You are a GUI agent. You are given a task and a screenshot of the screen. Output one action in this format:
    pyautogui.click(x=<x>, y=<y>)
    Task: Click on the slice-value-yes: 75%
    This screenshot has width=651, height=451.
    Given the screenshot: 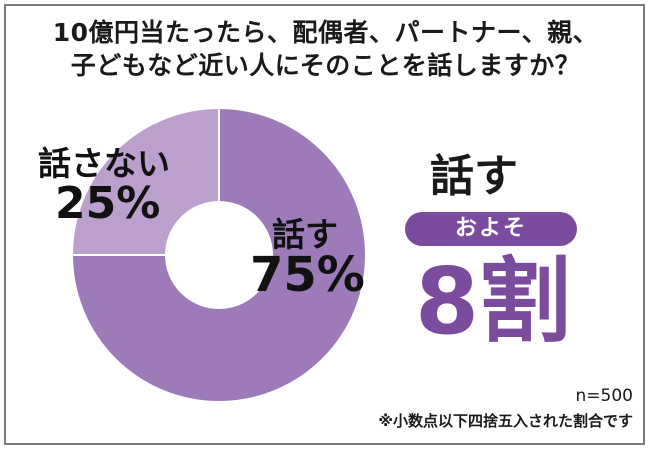 What is the action you would take?
    pyautogui.click(x=307, y=275)
    